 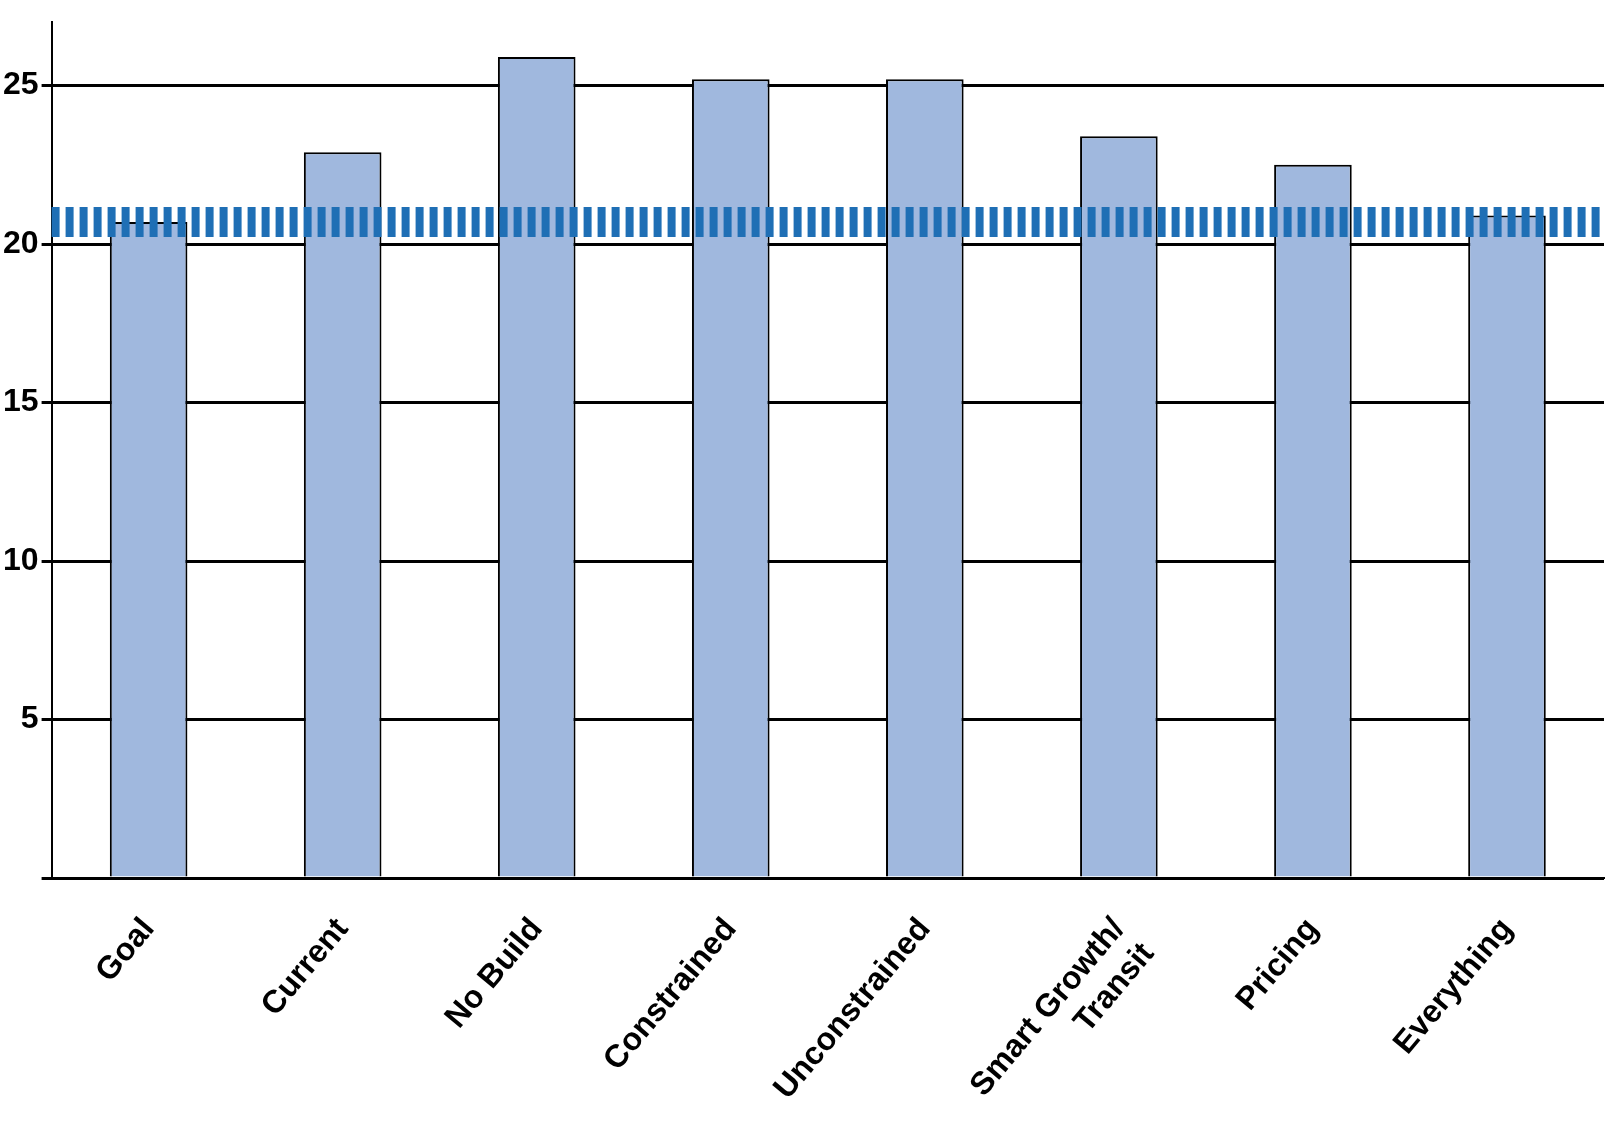 What do you see at coordinates (21, 241) in the screenshot?
I see `y-tick-label: 20` at bounding box center [21, 241].